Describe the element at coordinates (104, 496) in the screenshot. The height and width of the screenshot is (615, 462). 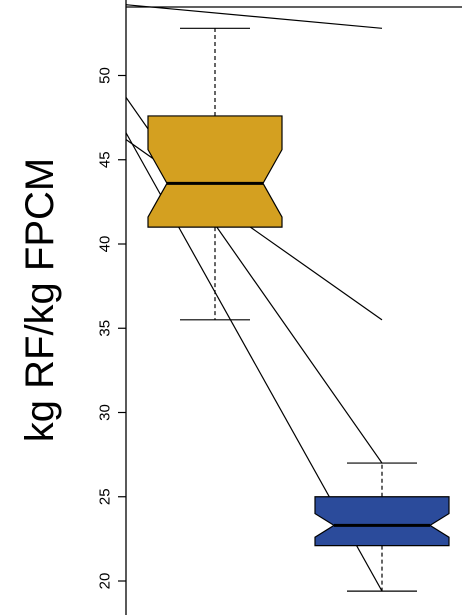
I see `y-tick-label-25: 25` at that location.